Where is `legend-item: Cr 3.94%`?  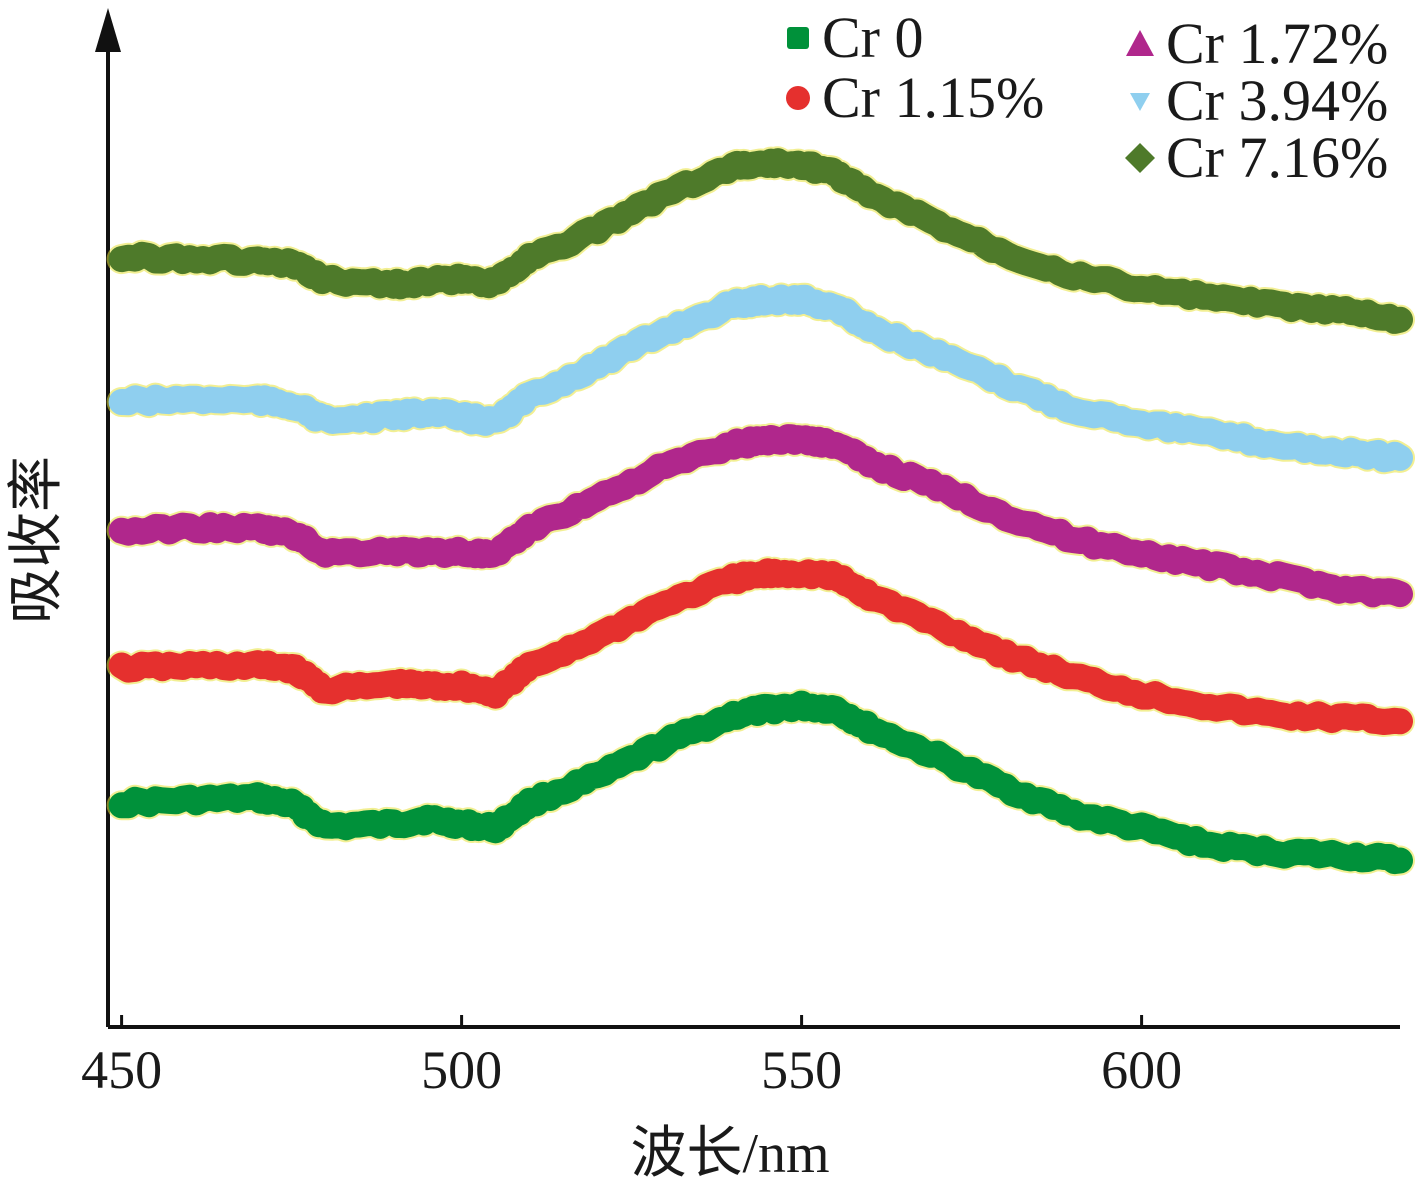
legend-item: Cr 3.94% is located at coordinates (1259, 100).